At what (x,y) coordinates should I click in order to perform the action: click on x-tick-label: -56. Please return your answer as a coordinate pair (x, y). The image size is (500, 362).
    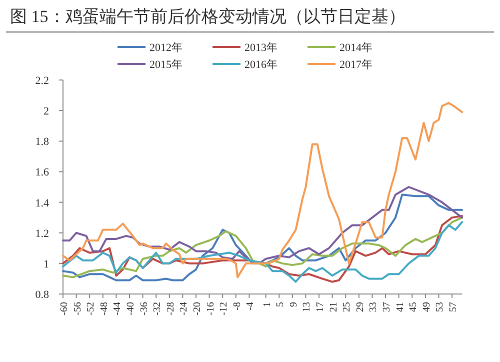
    Looking at the image, I should click on (78, 309).